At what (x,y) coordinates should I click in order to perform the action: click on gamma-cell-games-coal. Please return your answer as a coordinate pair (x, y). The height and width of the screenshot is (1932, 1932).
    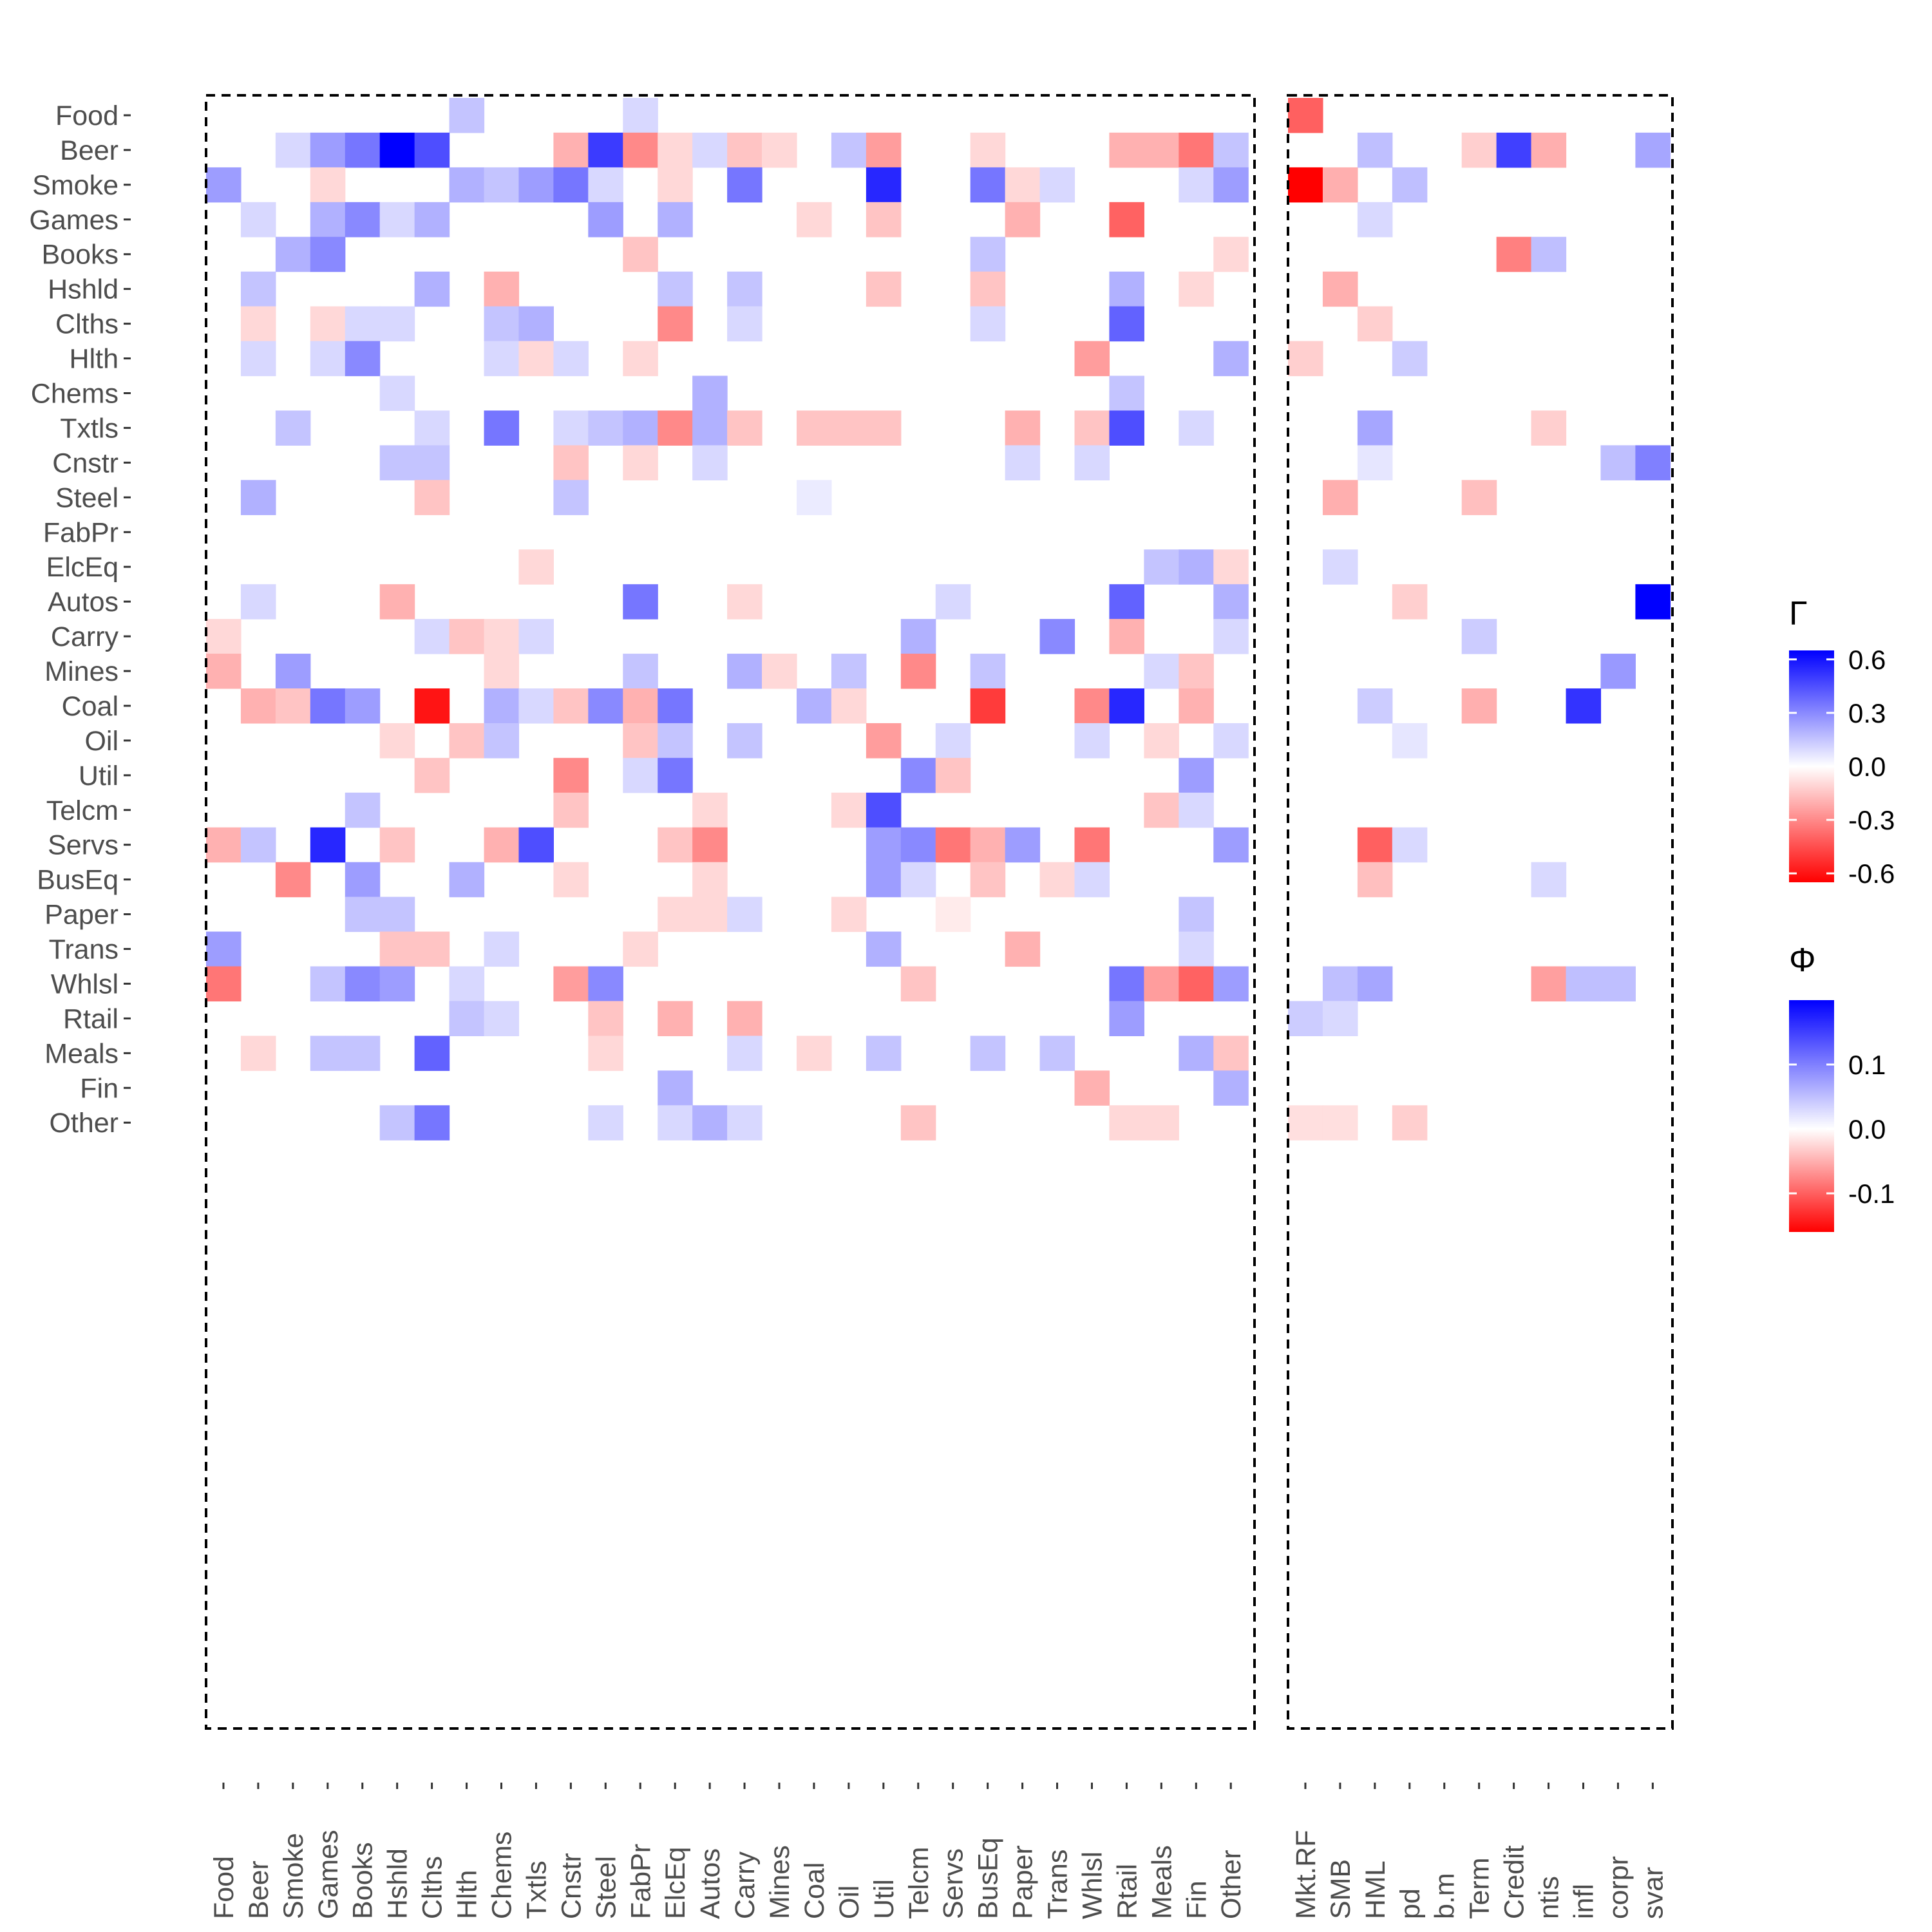
    Looking at the image, I should click on (814, 220).